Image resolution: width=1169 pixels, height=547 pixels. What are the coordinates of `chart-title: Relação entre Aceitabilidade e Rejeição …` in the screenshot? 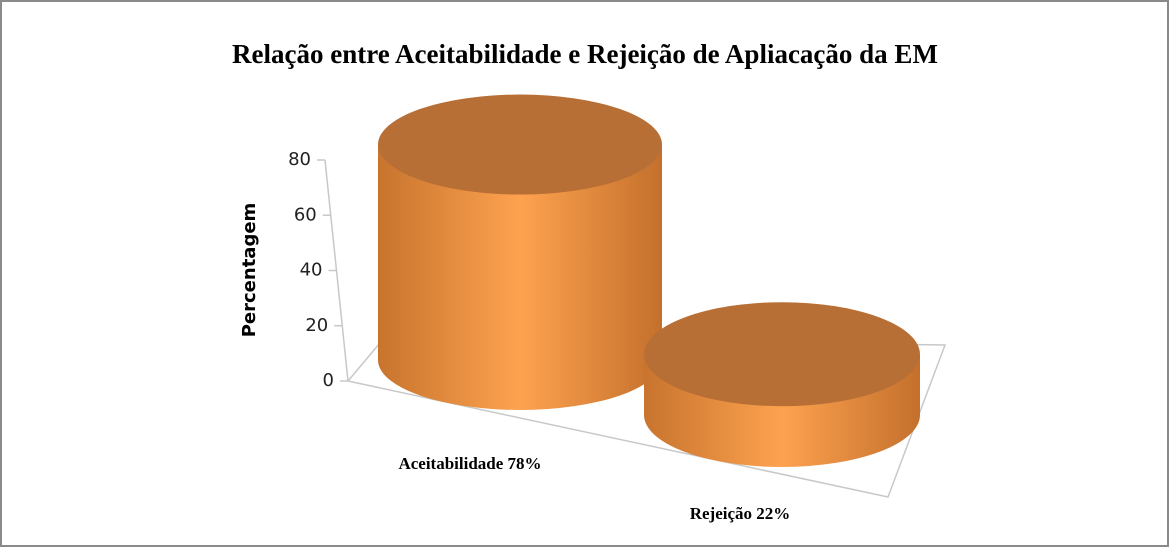 It's located at (585, 54).